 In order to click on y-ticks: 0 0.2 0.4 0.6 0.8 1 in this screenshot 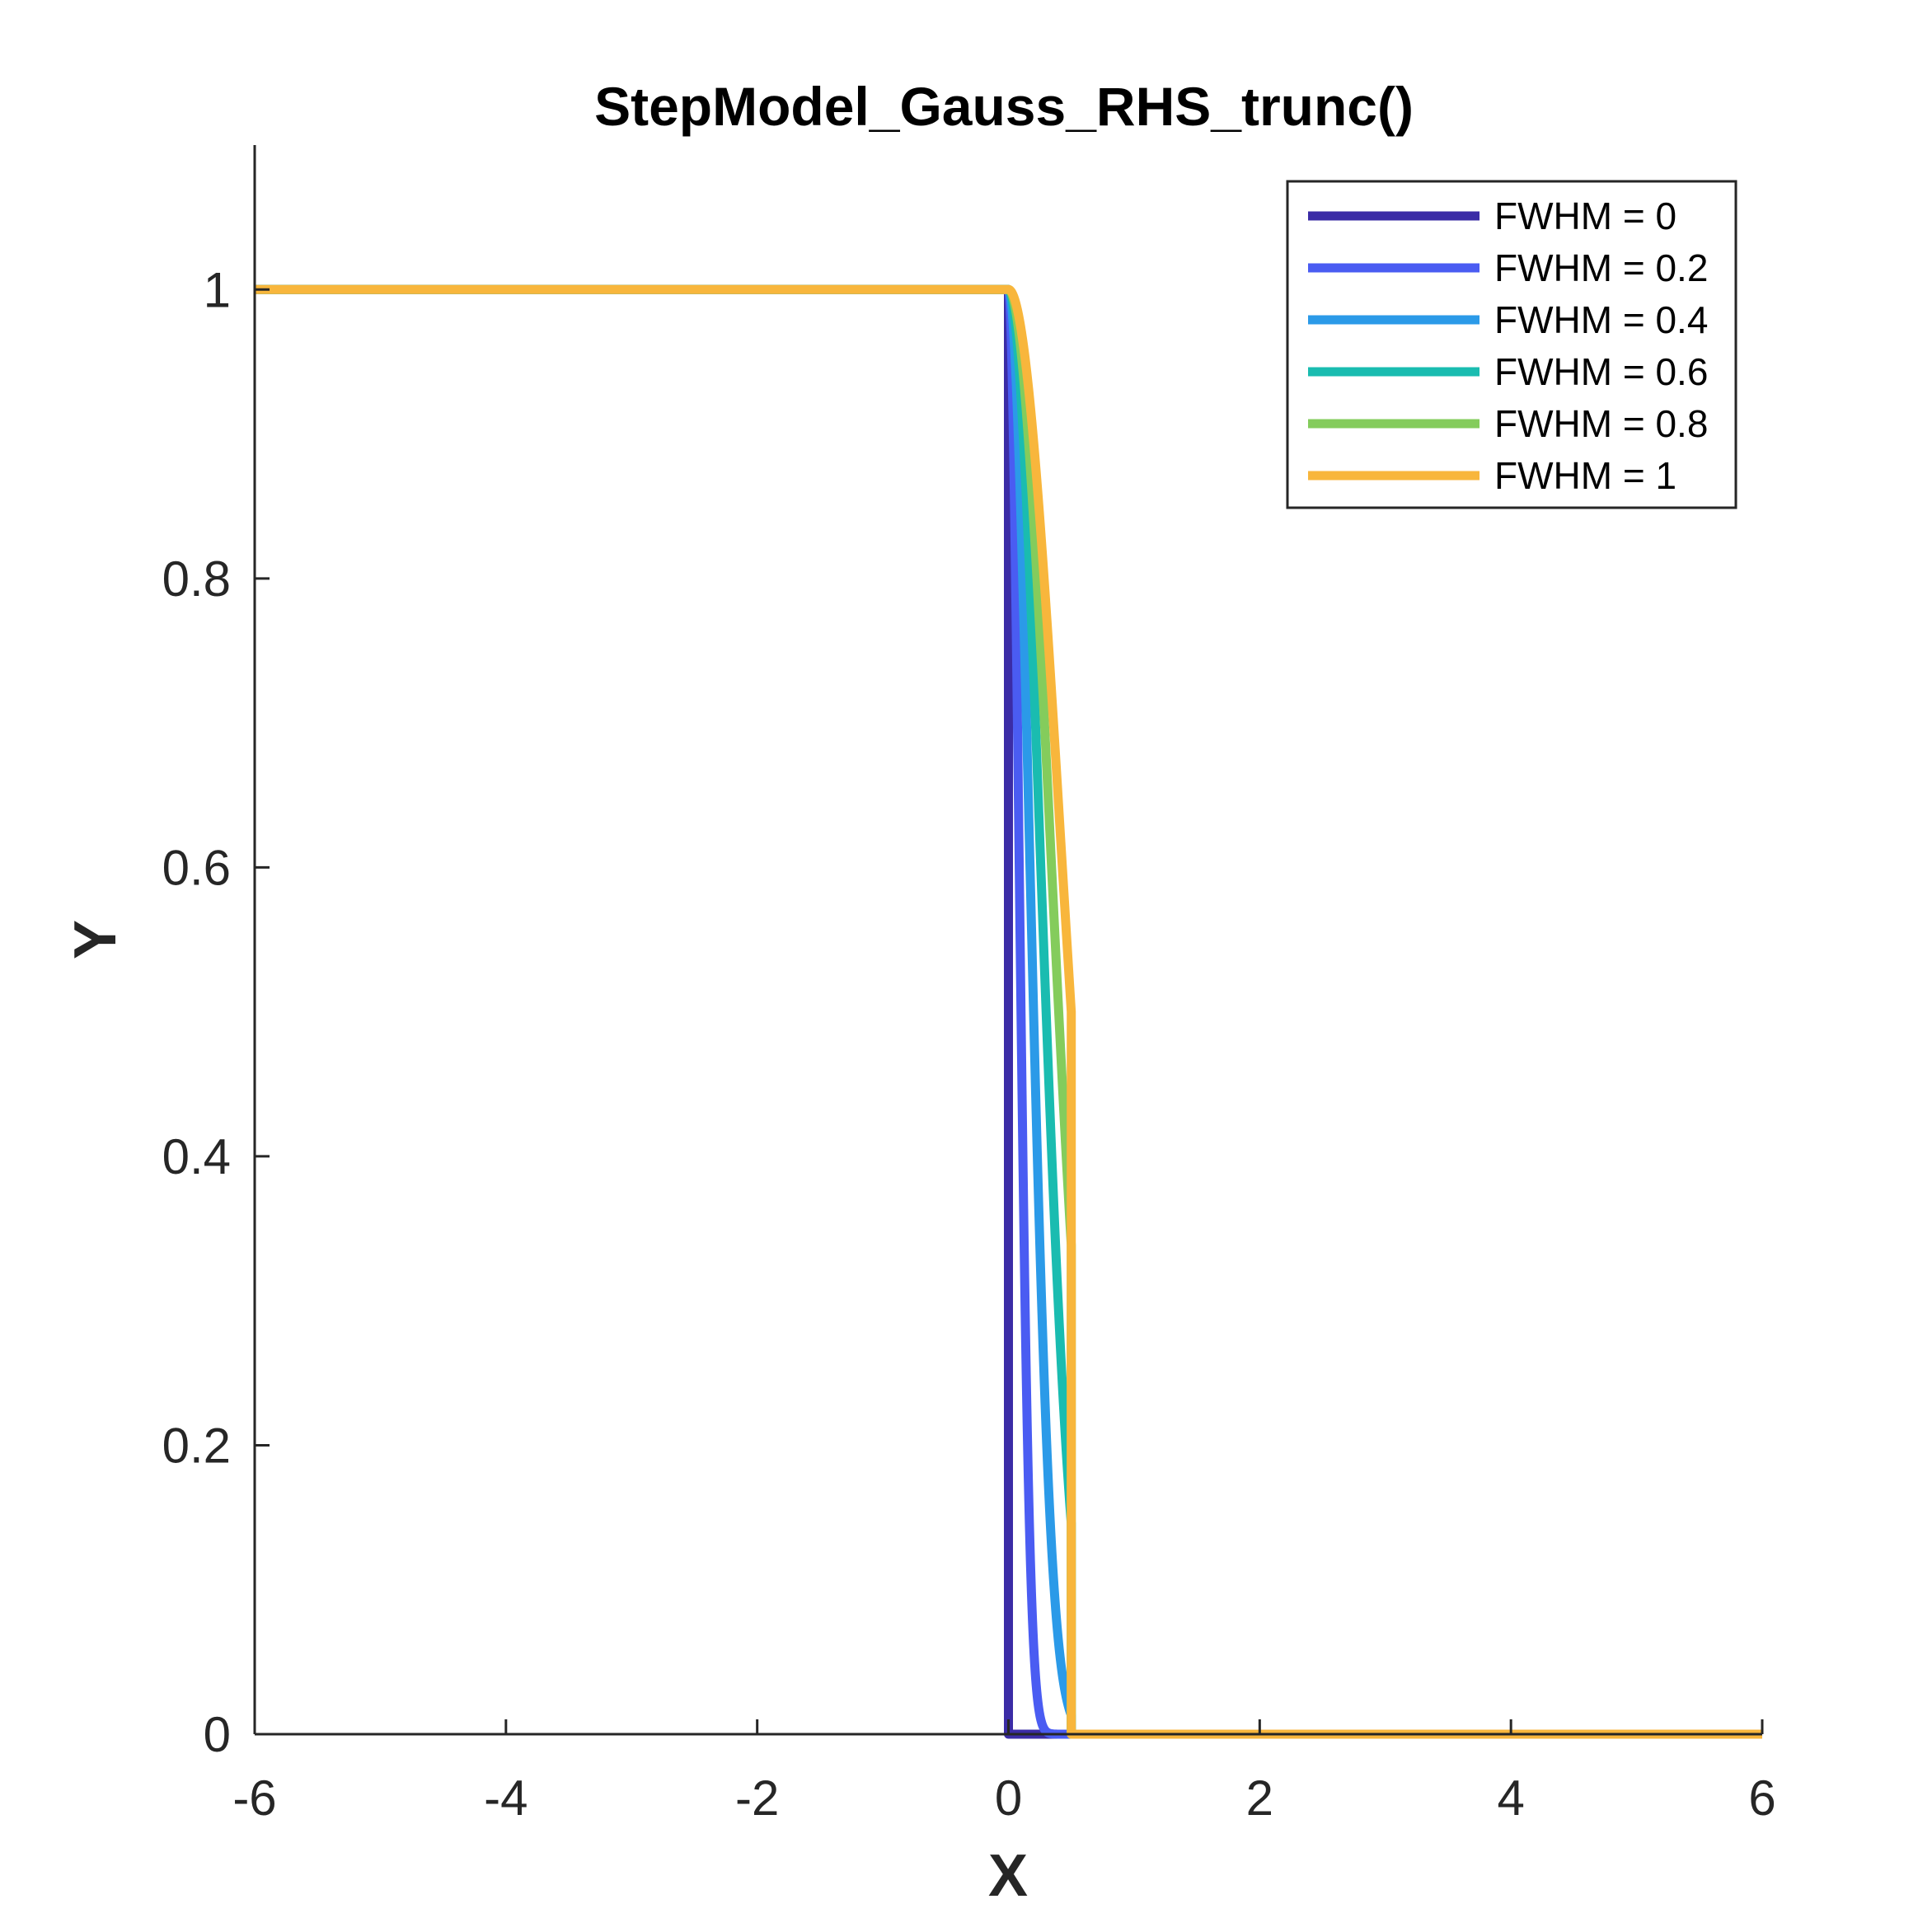, I will do `click(216, 1012)`.